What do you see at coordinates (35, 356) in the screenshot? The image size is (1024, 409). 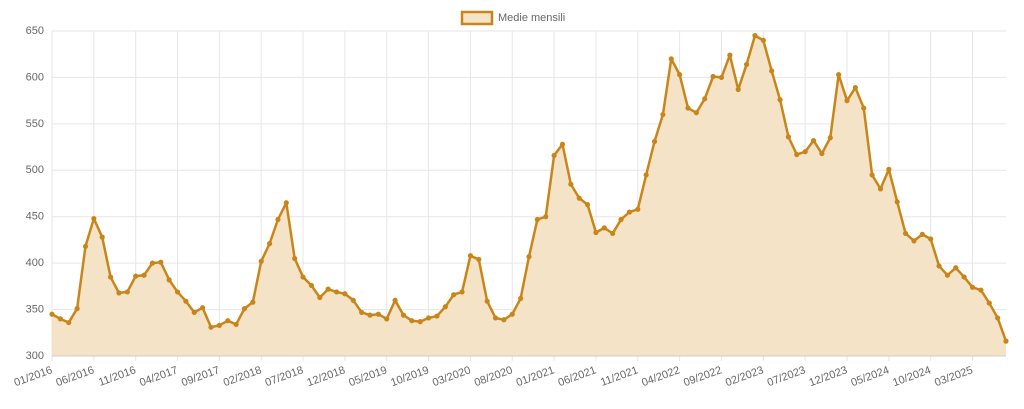 I see `y-tick-label: 300` at bounding box center [35, 356].